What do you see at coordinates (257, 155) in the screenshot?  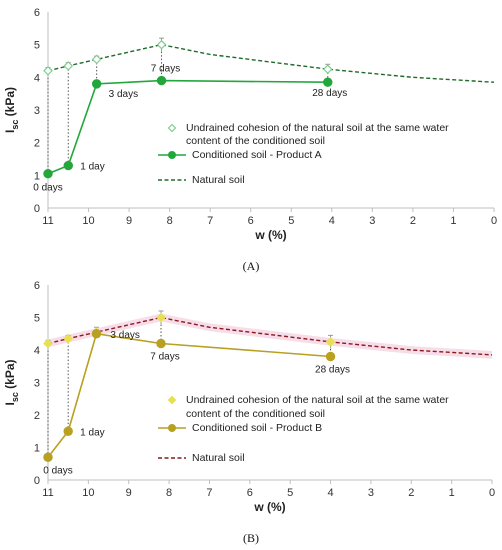 I see `legend-label-conditioned: Conditioned soil - Product A` at bounding box center [257, 155].